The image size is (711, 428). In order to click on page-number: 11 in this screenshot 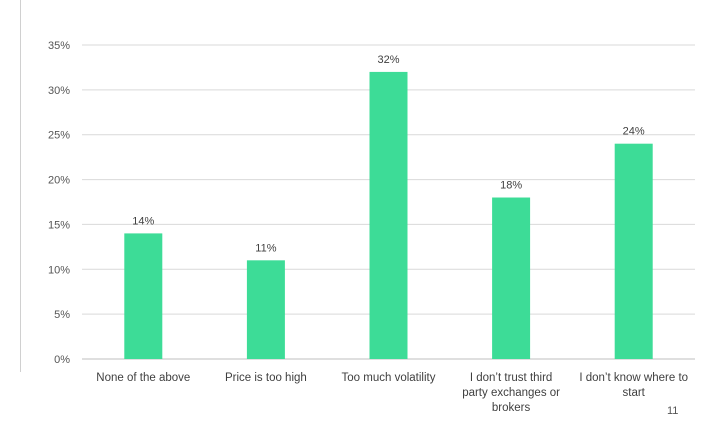, I will do `click(673, 411)`.